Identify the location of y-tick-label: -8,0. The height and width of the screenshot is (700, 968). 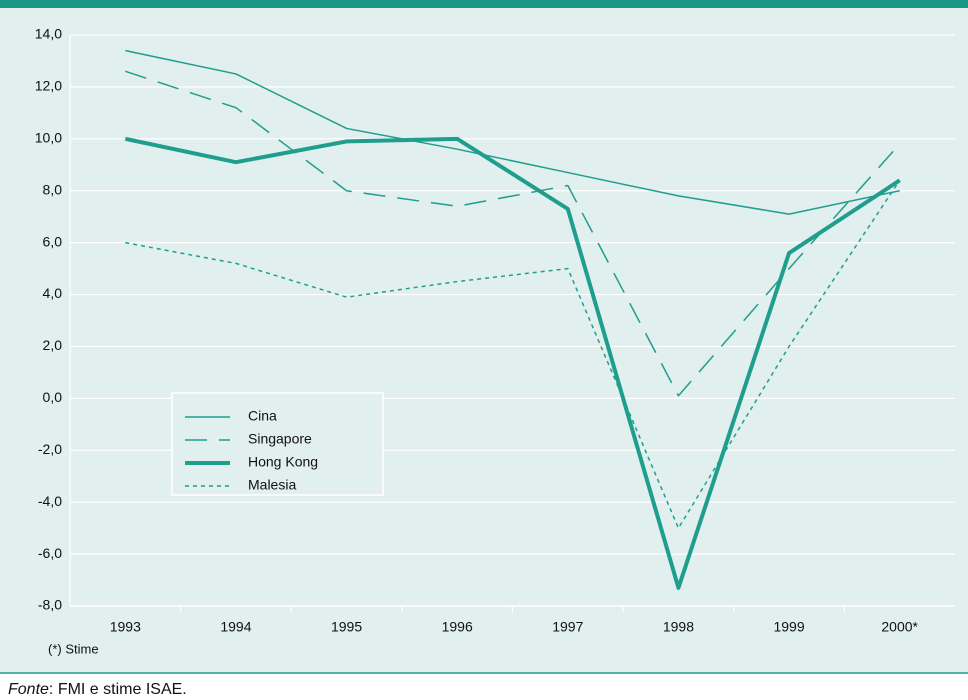
(50, 605).